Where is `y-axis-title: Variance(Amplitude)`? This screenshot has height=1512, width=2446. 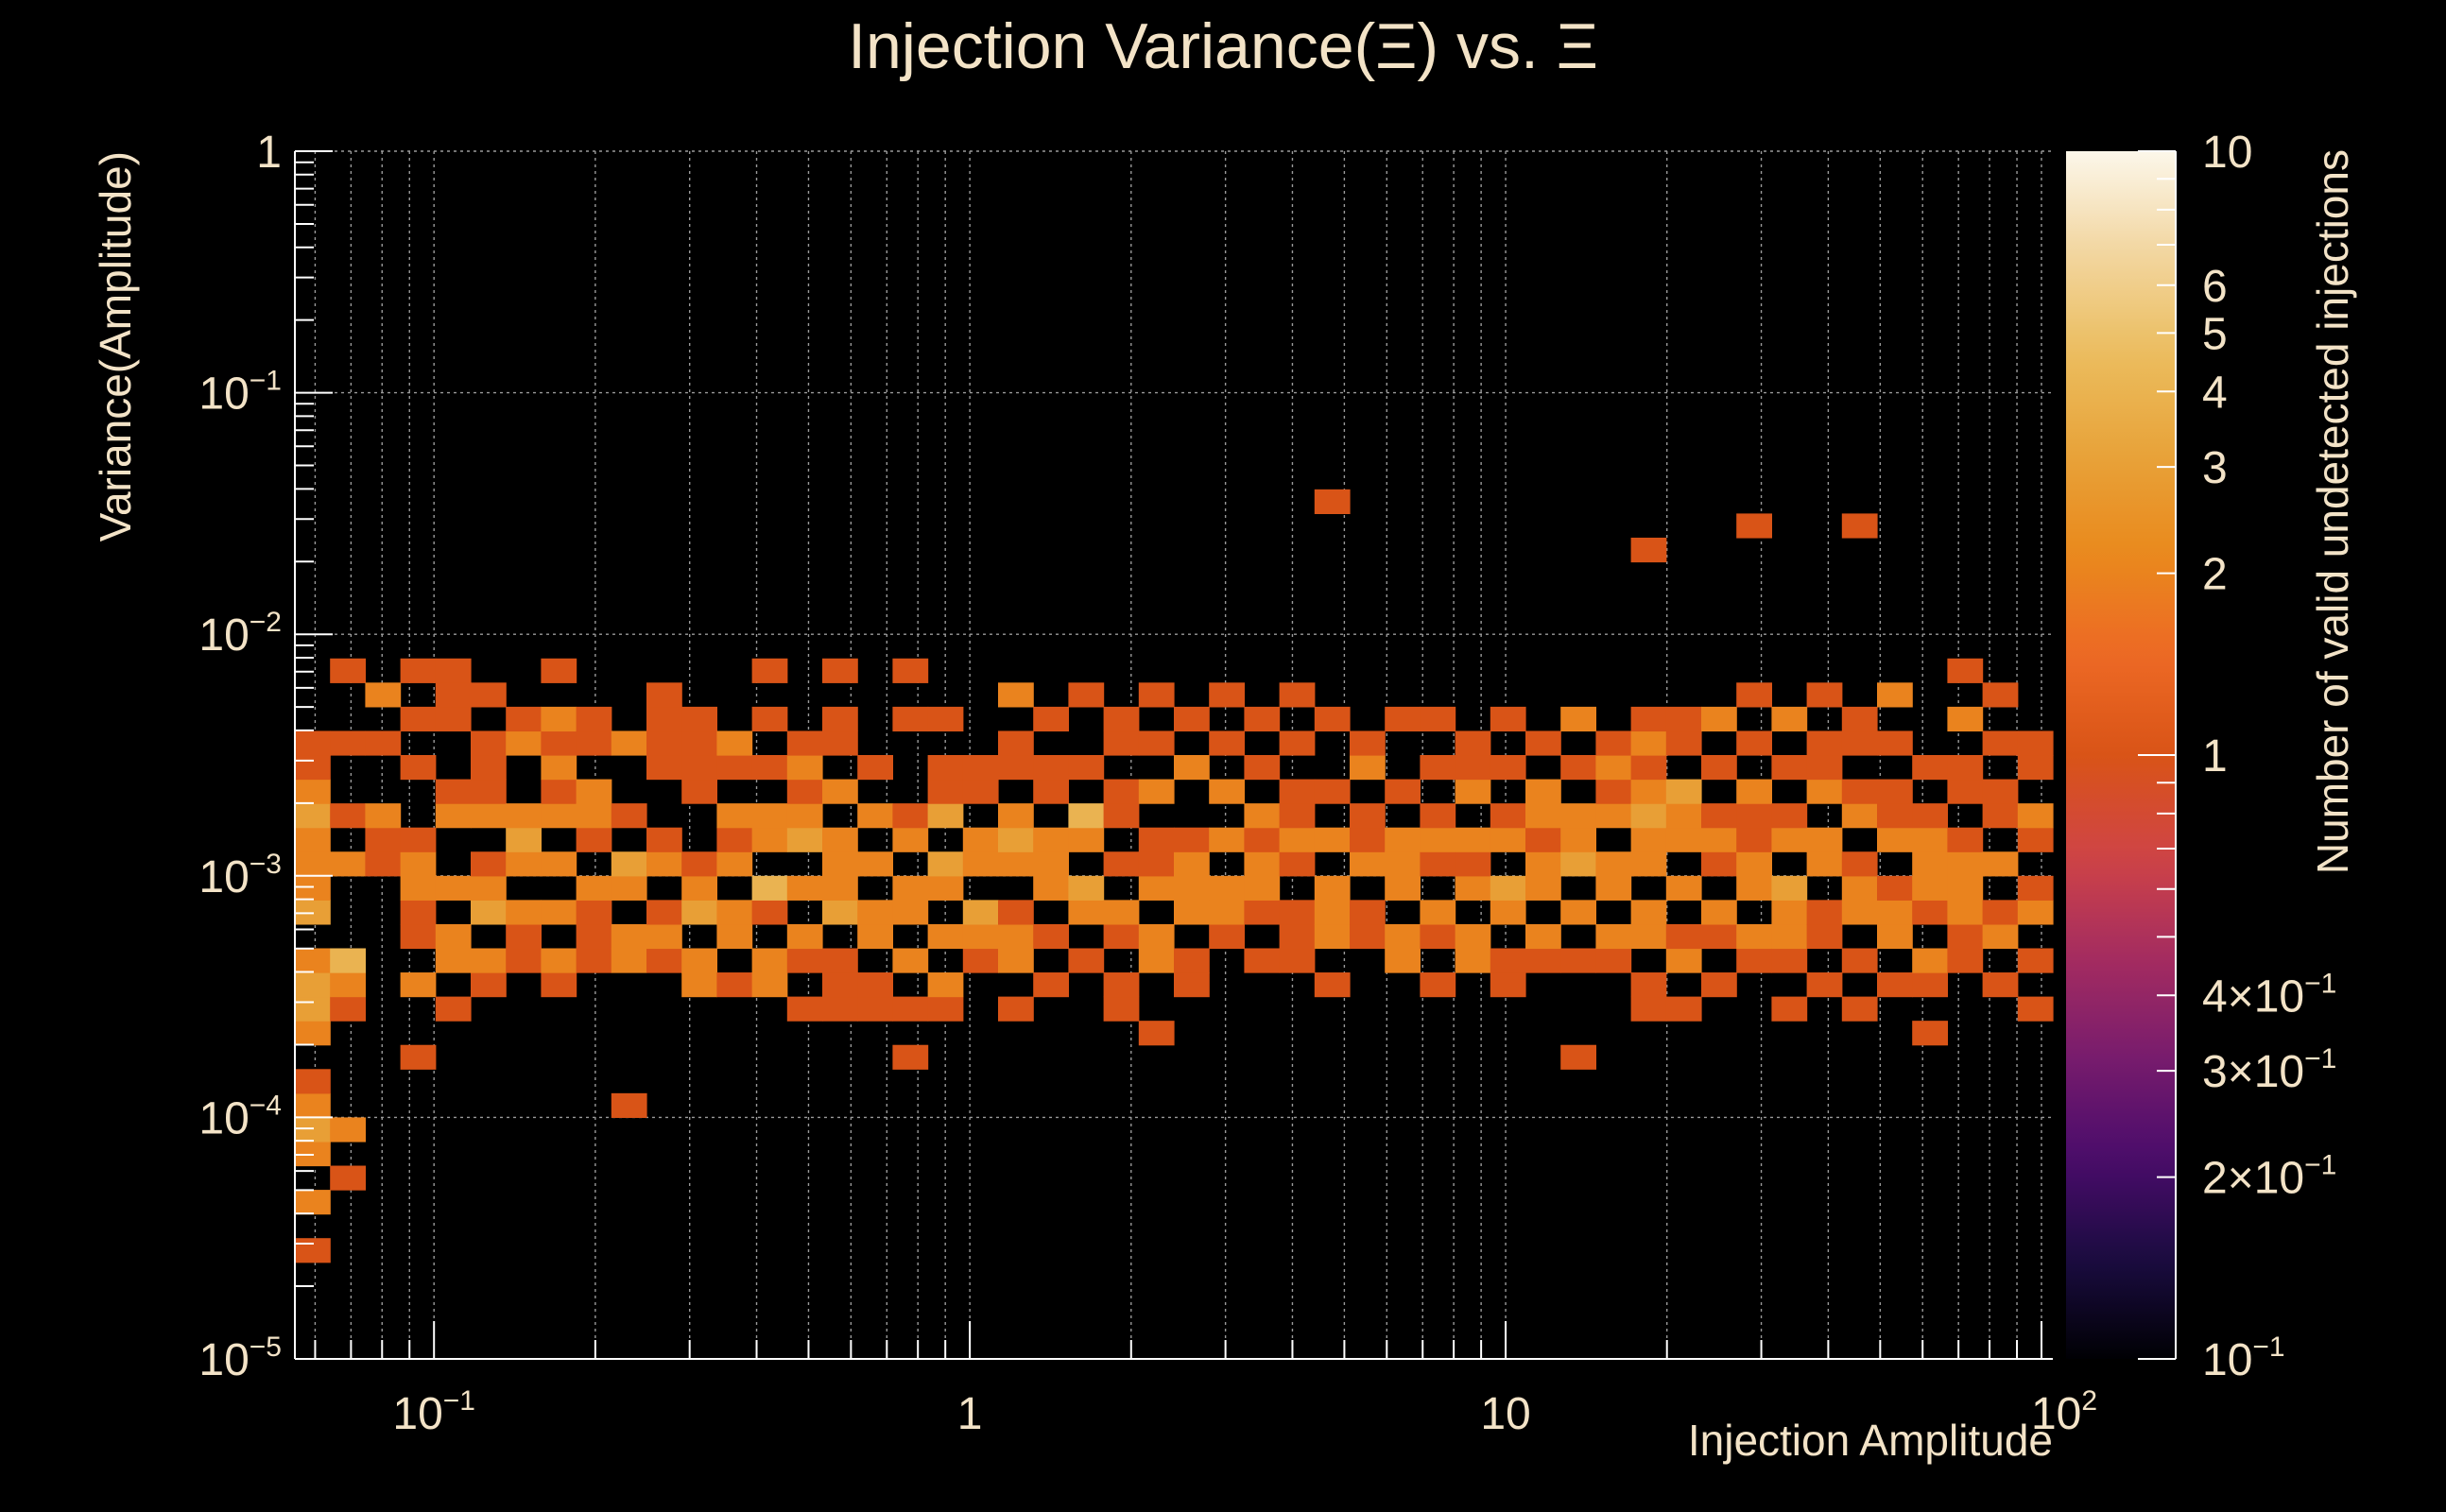
y-axis-title: Variance(Amplitude) is located at coordinates (115, 346).